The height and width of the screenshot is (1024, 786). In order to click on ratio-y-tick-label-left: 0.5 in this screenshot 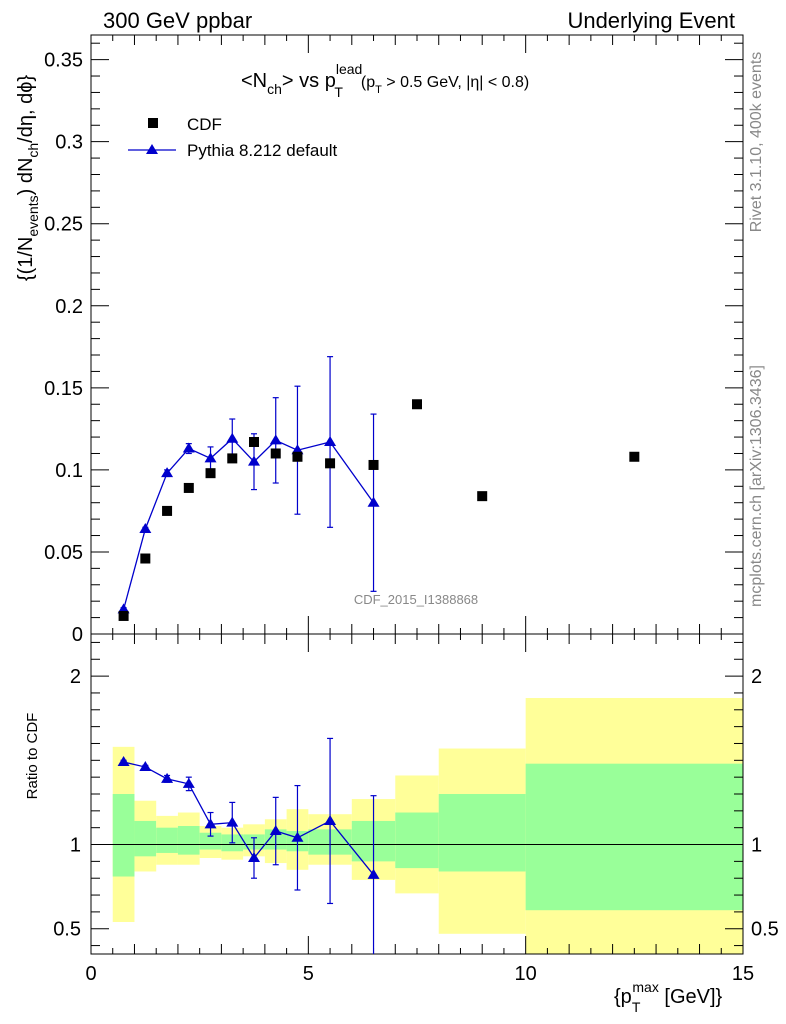, I will do `click(67, 930)`.